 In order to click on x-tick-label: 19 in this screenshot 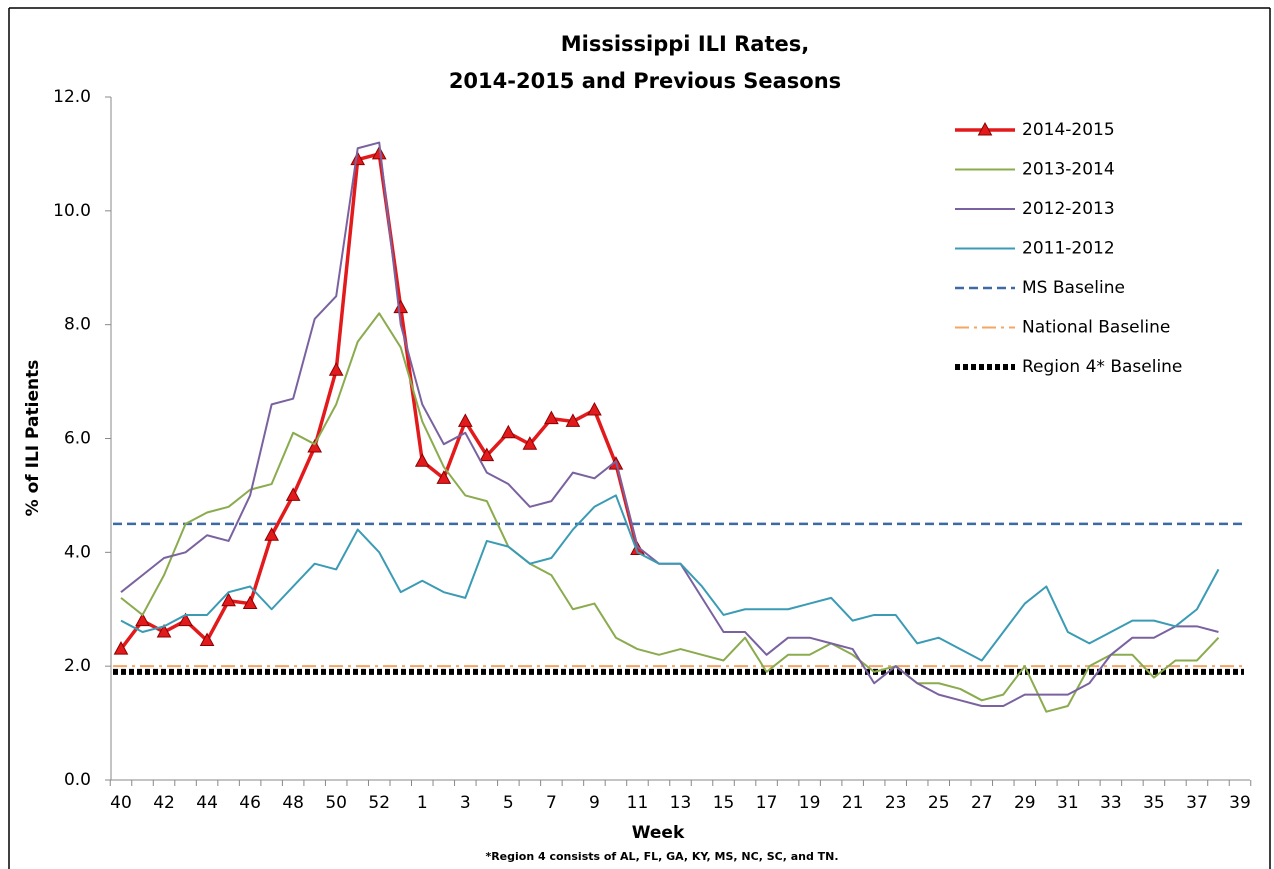, I will do `click(810, 803)`.